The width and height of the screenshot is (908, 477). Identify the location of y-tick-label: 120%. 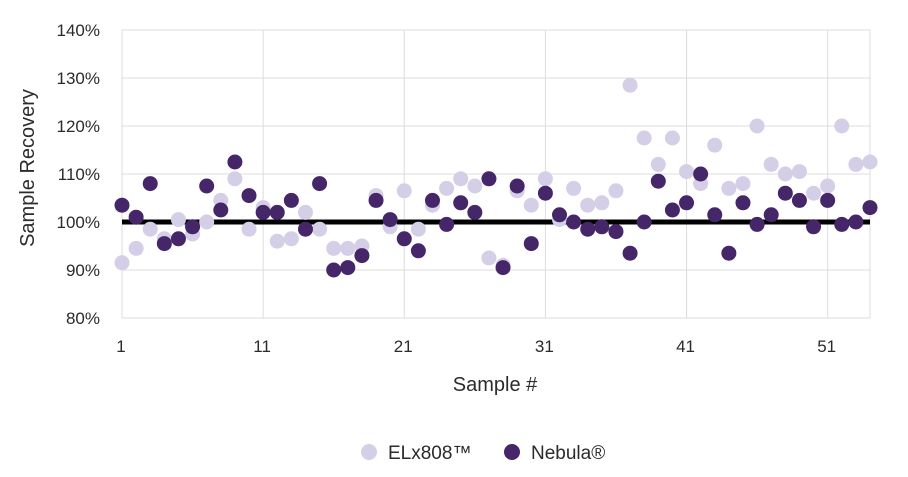
(78, 126).